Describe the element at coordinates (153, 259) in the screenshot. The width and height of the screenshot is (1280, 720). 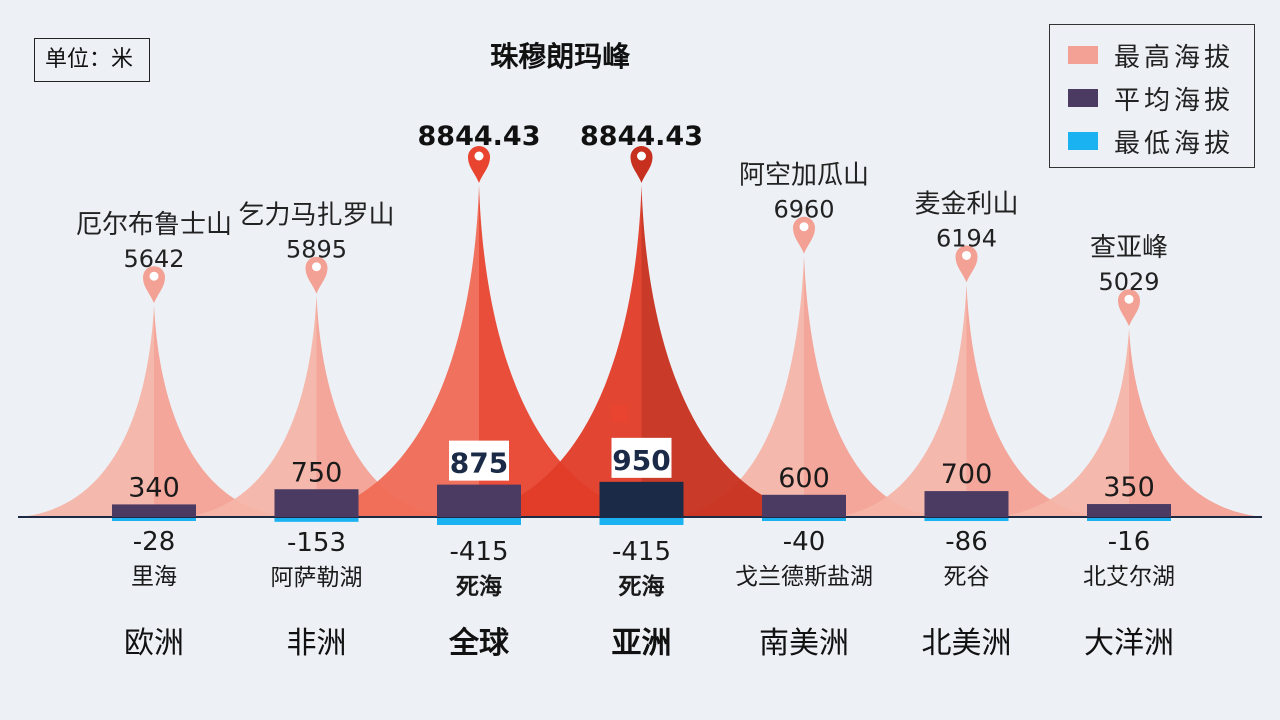
I see `peak-value-label-0: 5642` at that location.